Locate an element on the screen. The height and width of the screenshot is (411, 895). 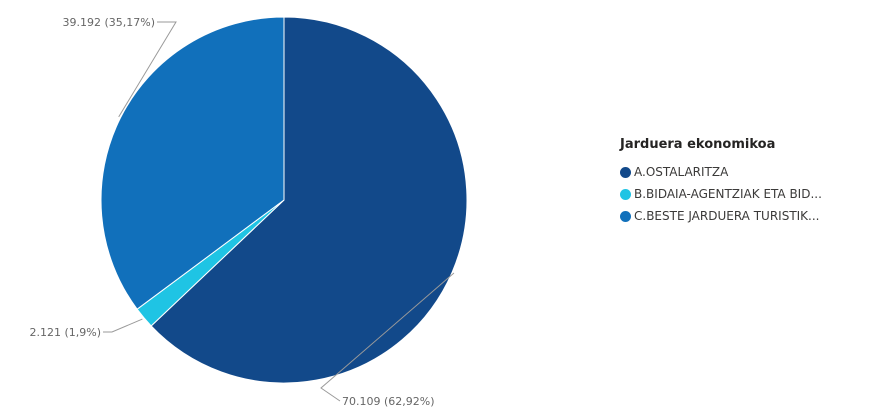
data-label-a: 70.109 (62,92%) is located at coordinates (388, 401).